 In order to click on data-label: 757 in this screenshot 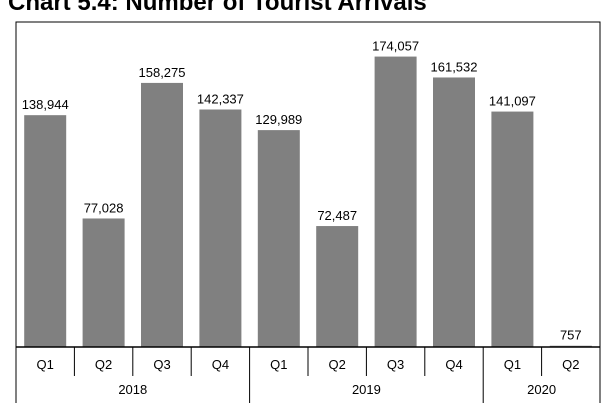, I will do `click(571, 335)`.